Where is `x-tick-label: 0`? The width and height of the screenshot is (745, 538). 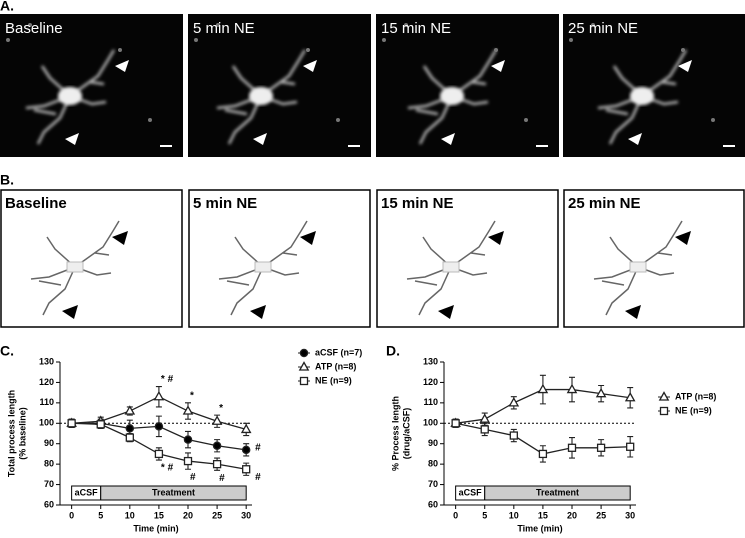 x-tick-label: 0 is located at coordinates (455, 515).